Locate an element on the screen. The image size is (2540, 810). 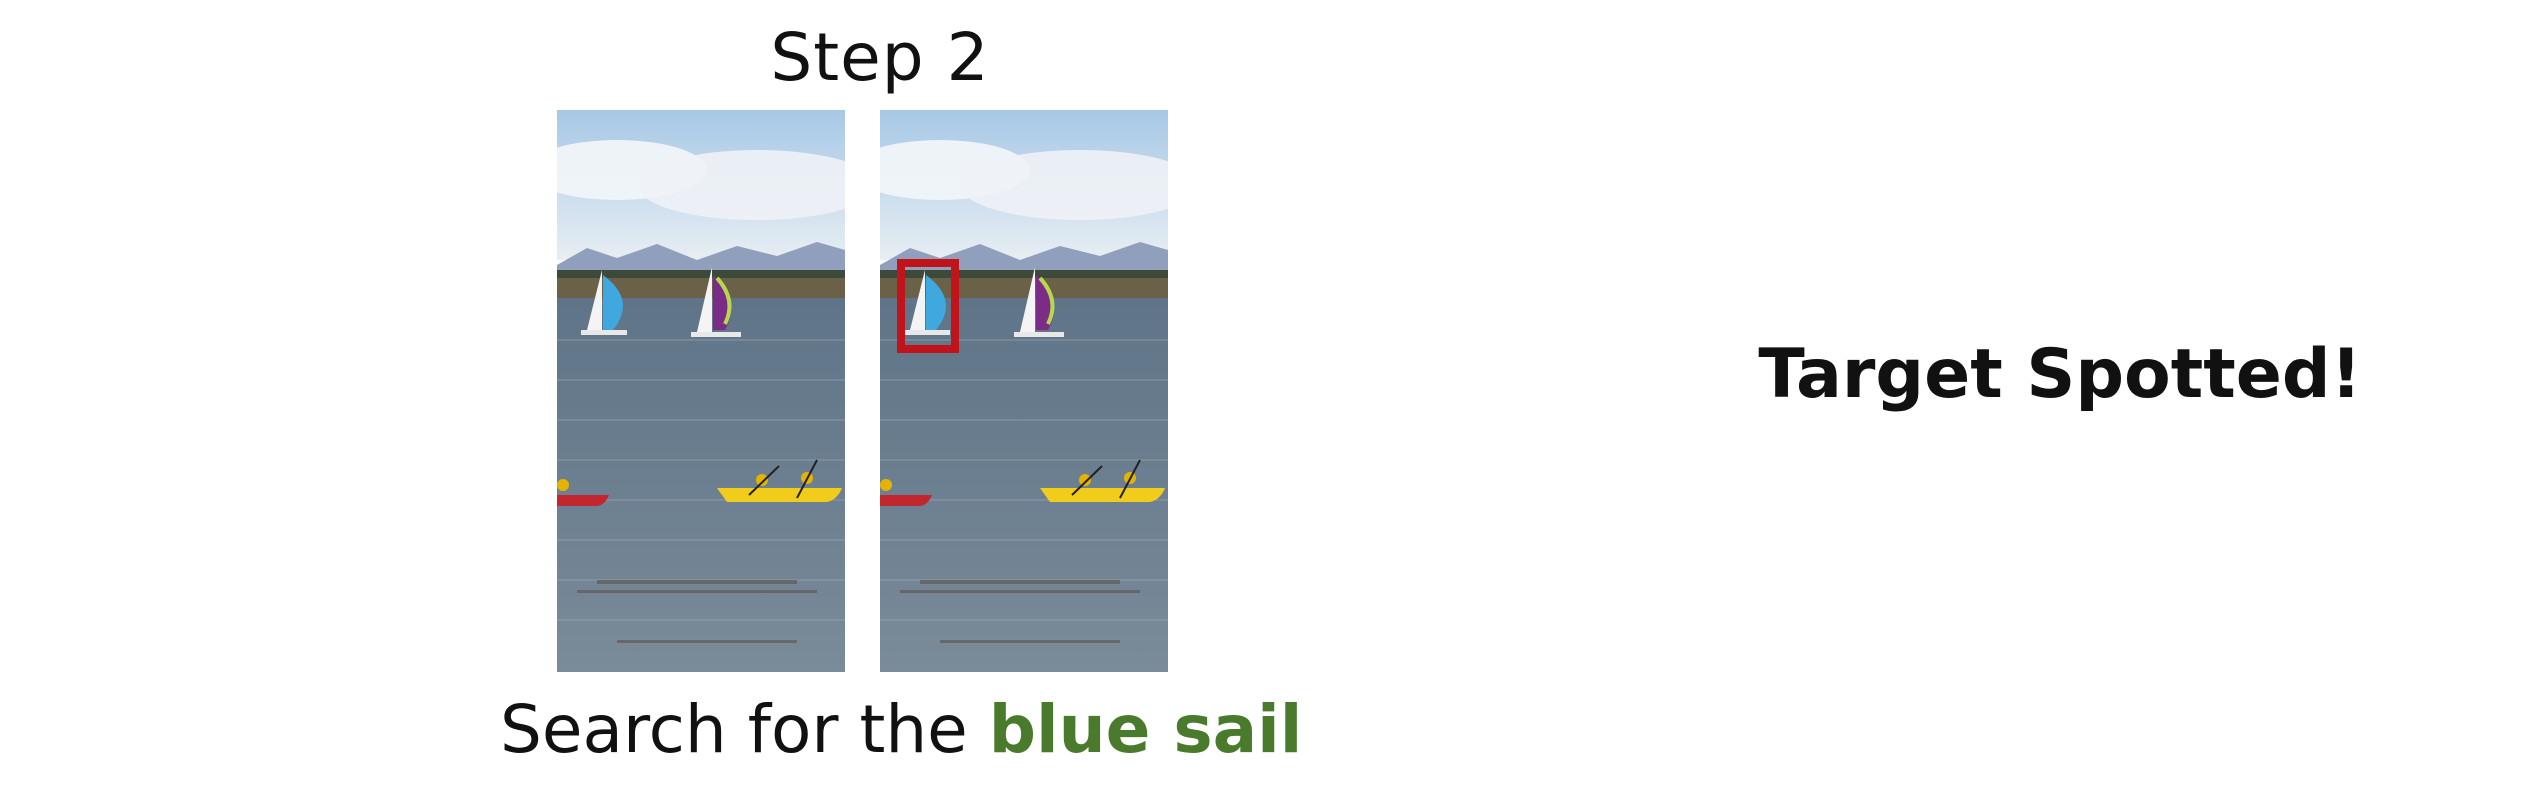
kayak-icon-red is located at coordinates (583, 492).